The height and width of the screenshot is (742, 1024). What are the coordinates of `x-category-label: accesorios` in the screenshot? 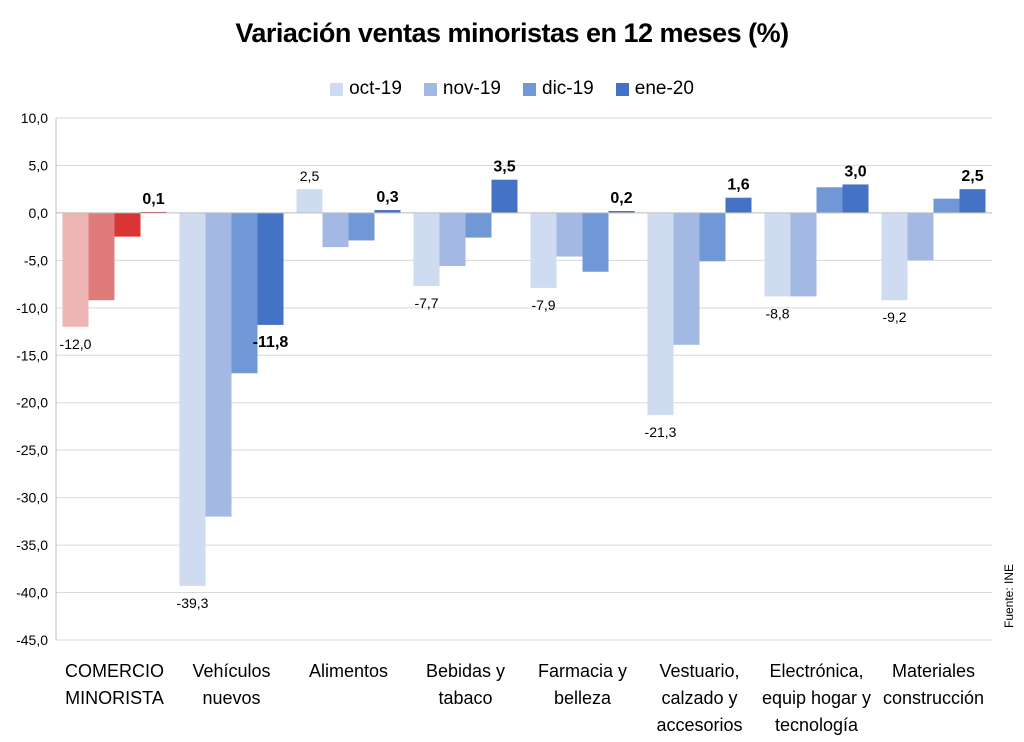 It's located at (699, 725).